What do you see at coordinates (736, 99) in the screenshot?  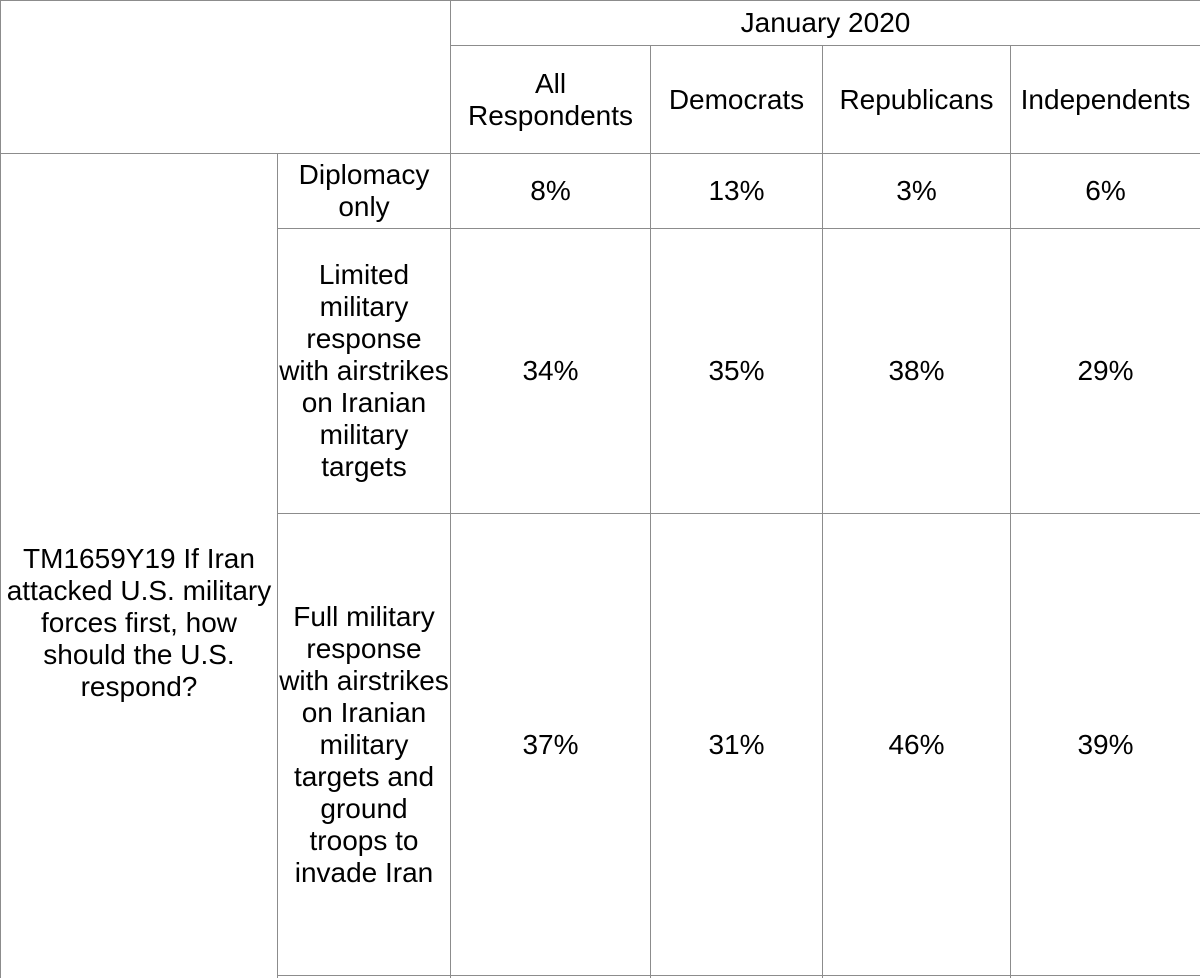 I see `column-header-democrats: Democrats` at bounding box center [736, 99].